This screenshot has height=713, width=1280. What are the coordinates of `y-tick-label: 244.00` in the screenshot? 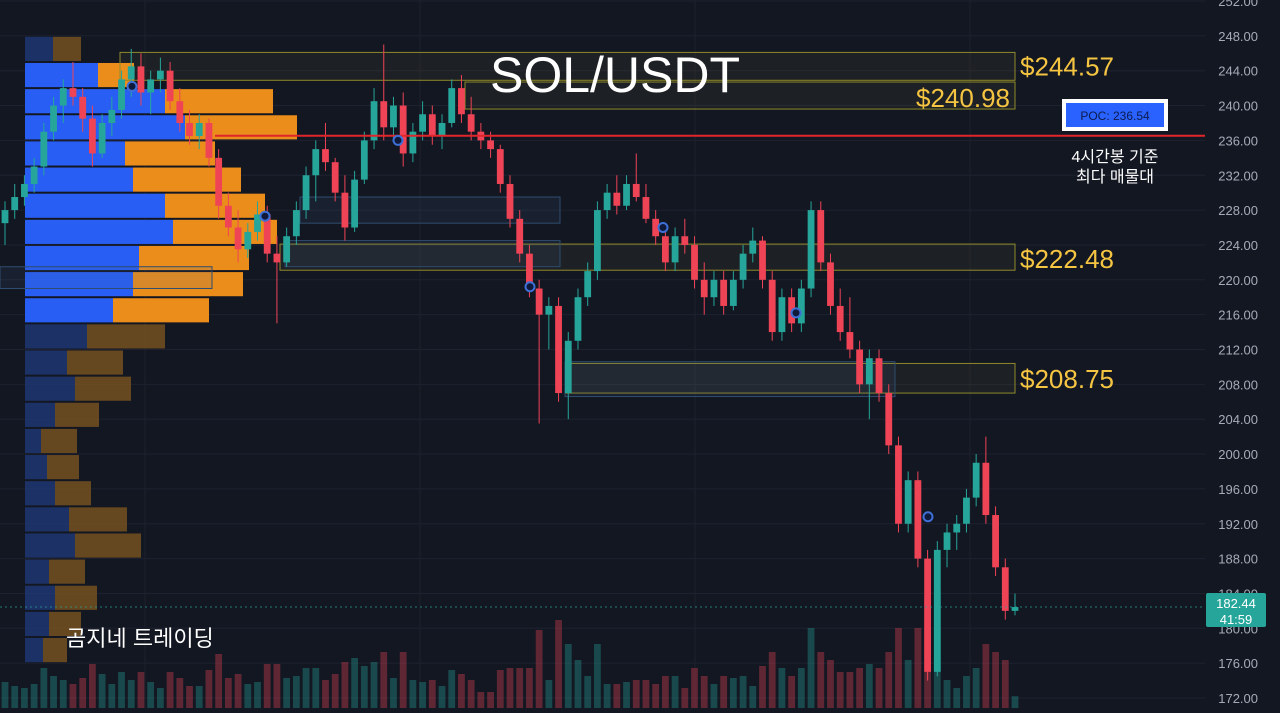 It's located at (1238, 71).